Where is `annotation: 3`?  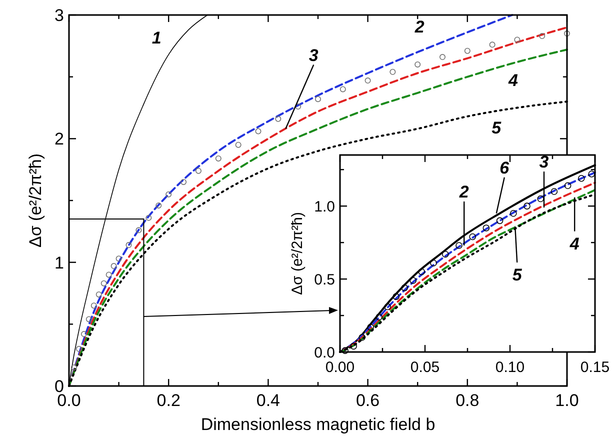 annotation: 3 is located at coordinates (544, 162).